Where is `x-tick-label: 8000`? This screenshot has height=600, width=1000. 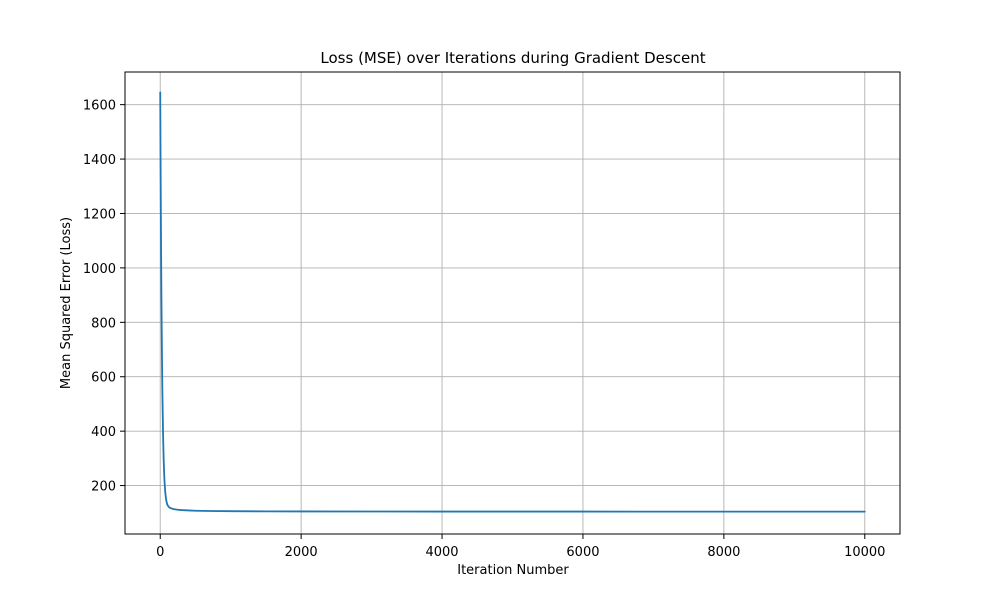
x-tick-label: 8000 is located at coordinates (723, 552).